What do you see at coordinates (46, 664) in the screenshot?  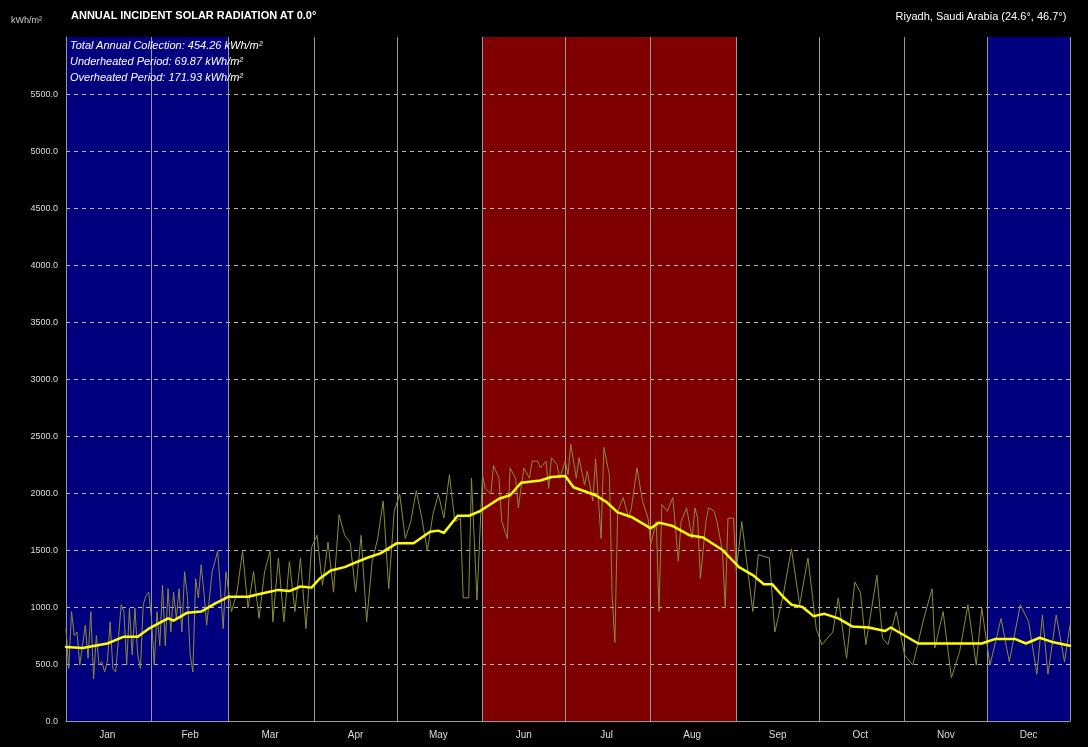 I see `y-tick-label: 500.0` at bounding box center [46, 664].